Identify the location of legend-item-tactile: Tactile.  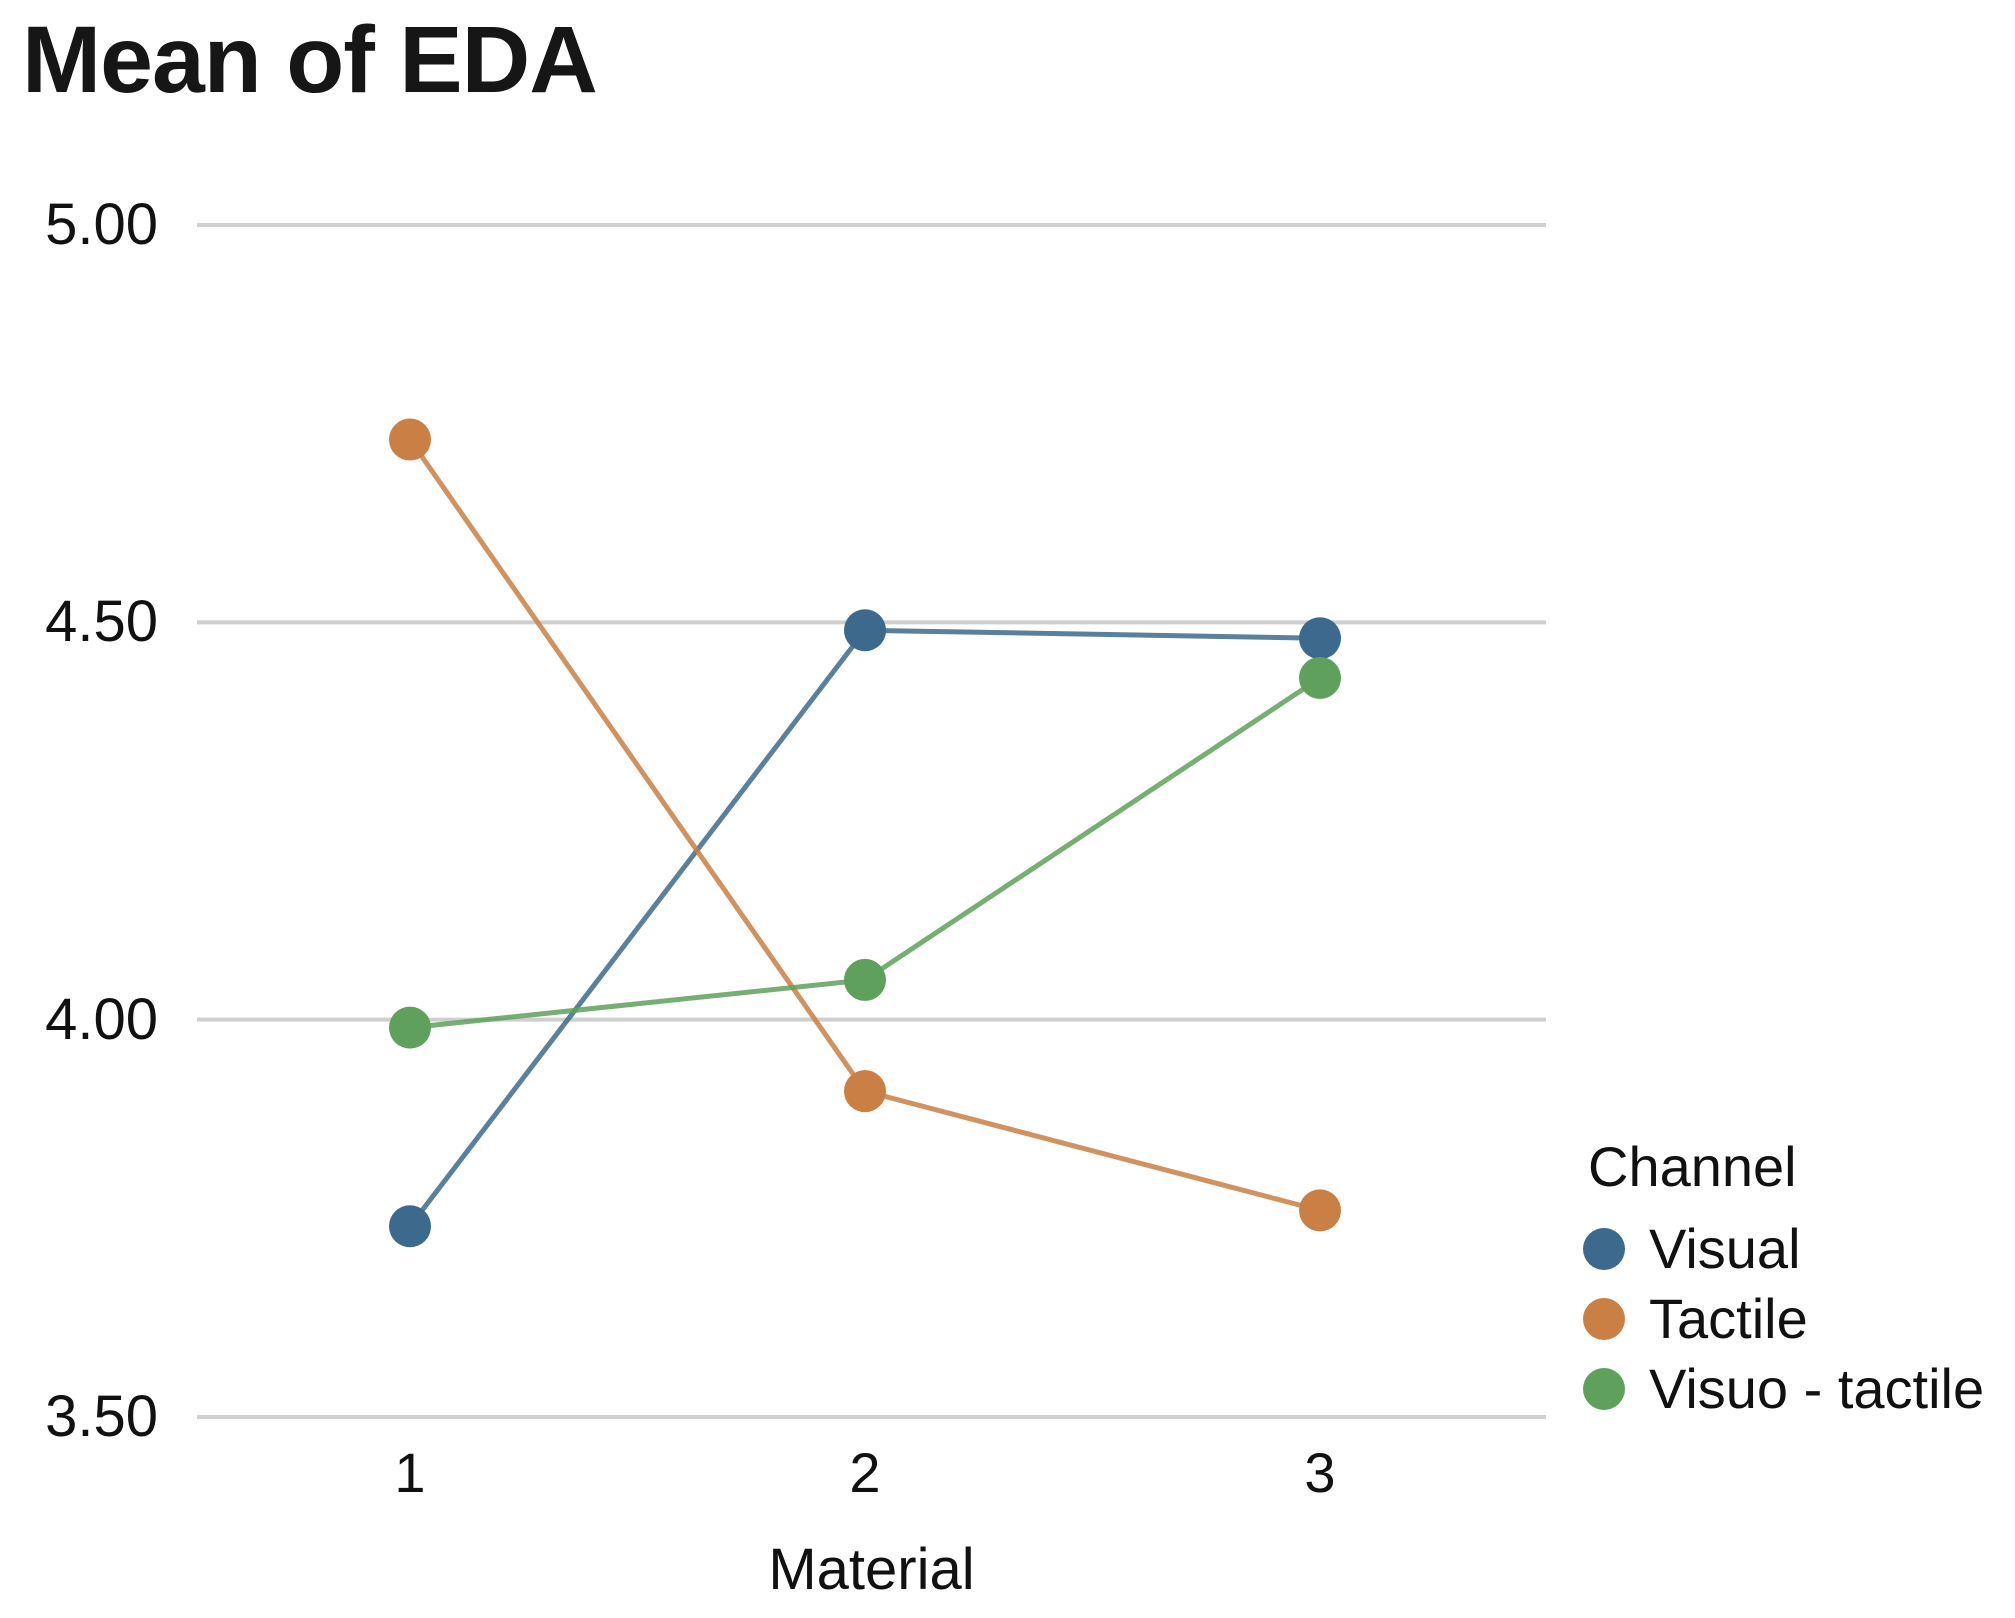
(1798, 1319).